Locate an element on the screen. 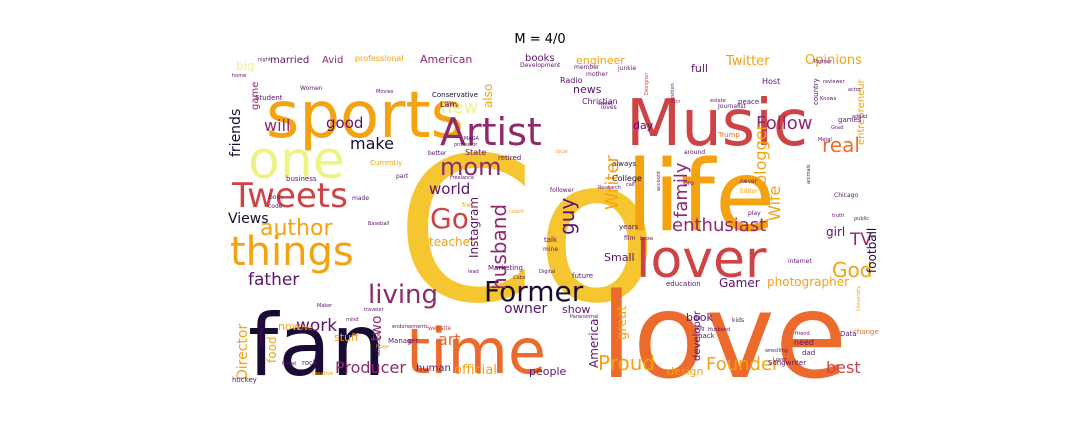 The height and width of the screenshot is (432, 1080). word-full: full is located at coordinates (699, 68).